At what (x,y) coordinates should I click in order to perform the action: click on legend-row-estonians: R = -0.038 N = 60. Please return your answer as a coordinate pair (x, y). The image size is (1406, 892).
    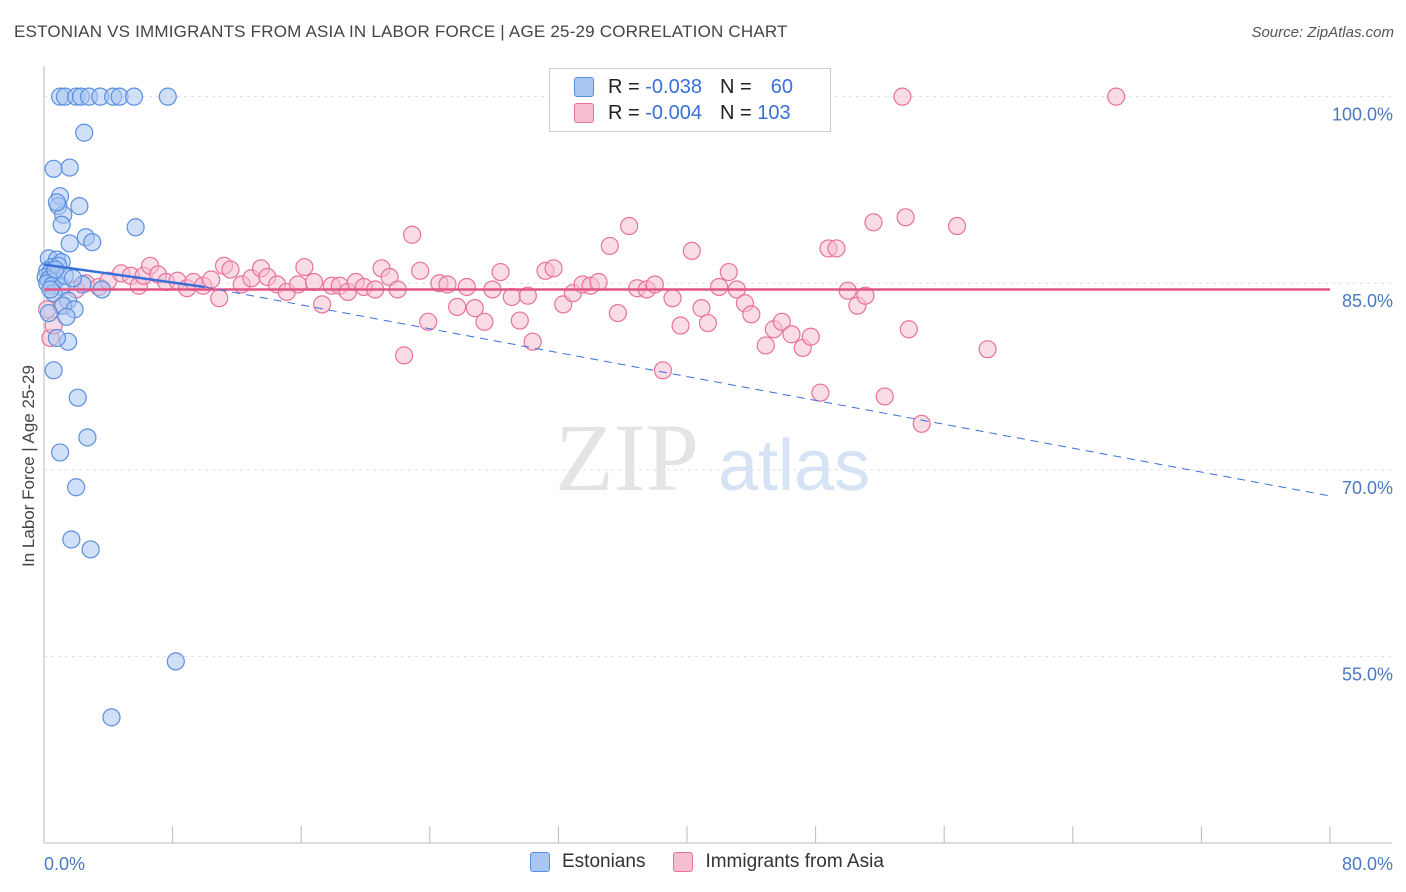
    Looking at the image, I should click on (683, 87).